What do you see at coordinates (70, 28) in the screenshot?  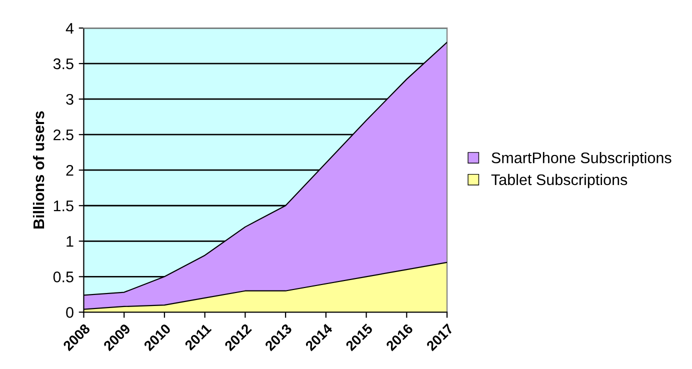 I see `y-tick-label: 4` at bounding box center [70, 28].